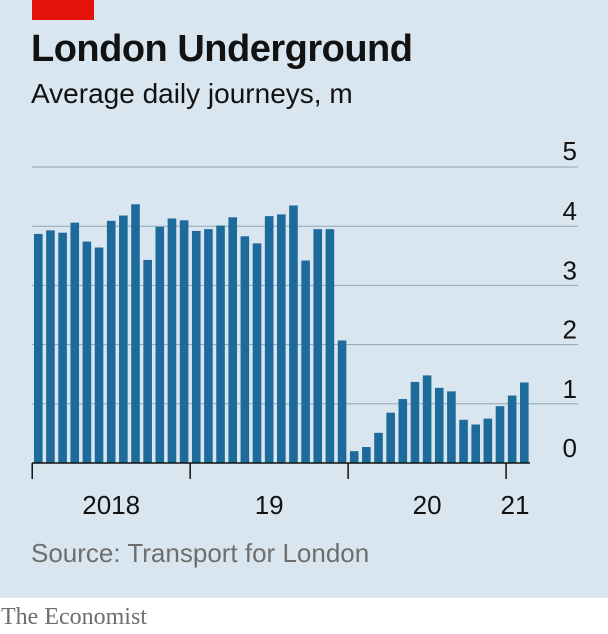 The width and height of the screenshot is (608, 634). I want to click on x-axis: 2018 19 20 21, so click(280, 491).